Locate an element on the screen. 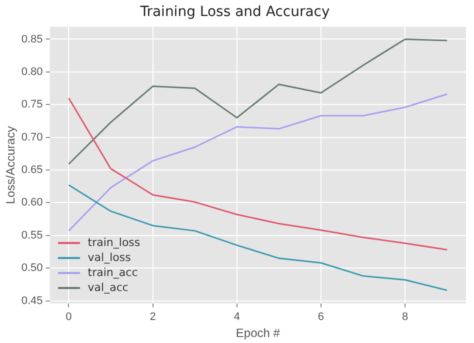 Image resolution: width=474 pixels, height=343 pixels. y-tick-label: 0.80 is located at coordinates (32, 72).